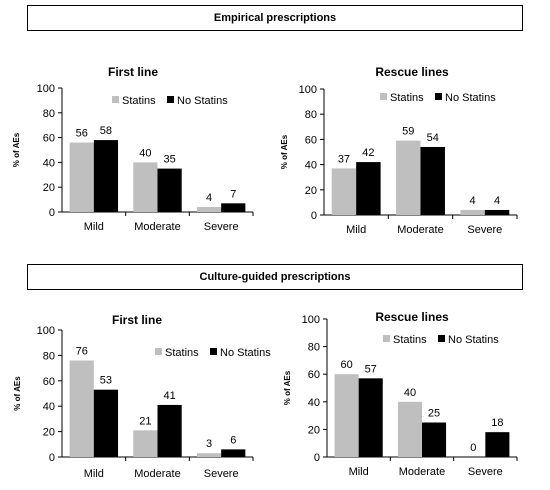  What do you see at coordinates (106, 381) in the screenshot?
I see `data-label: 53` at bounding box center [106, 381].